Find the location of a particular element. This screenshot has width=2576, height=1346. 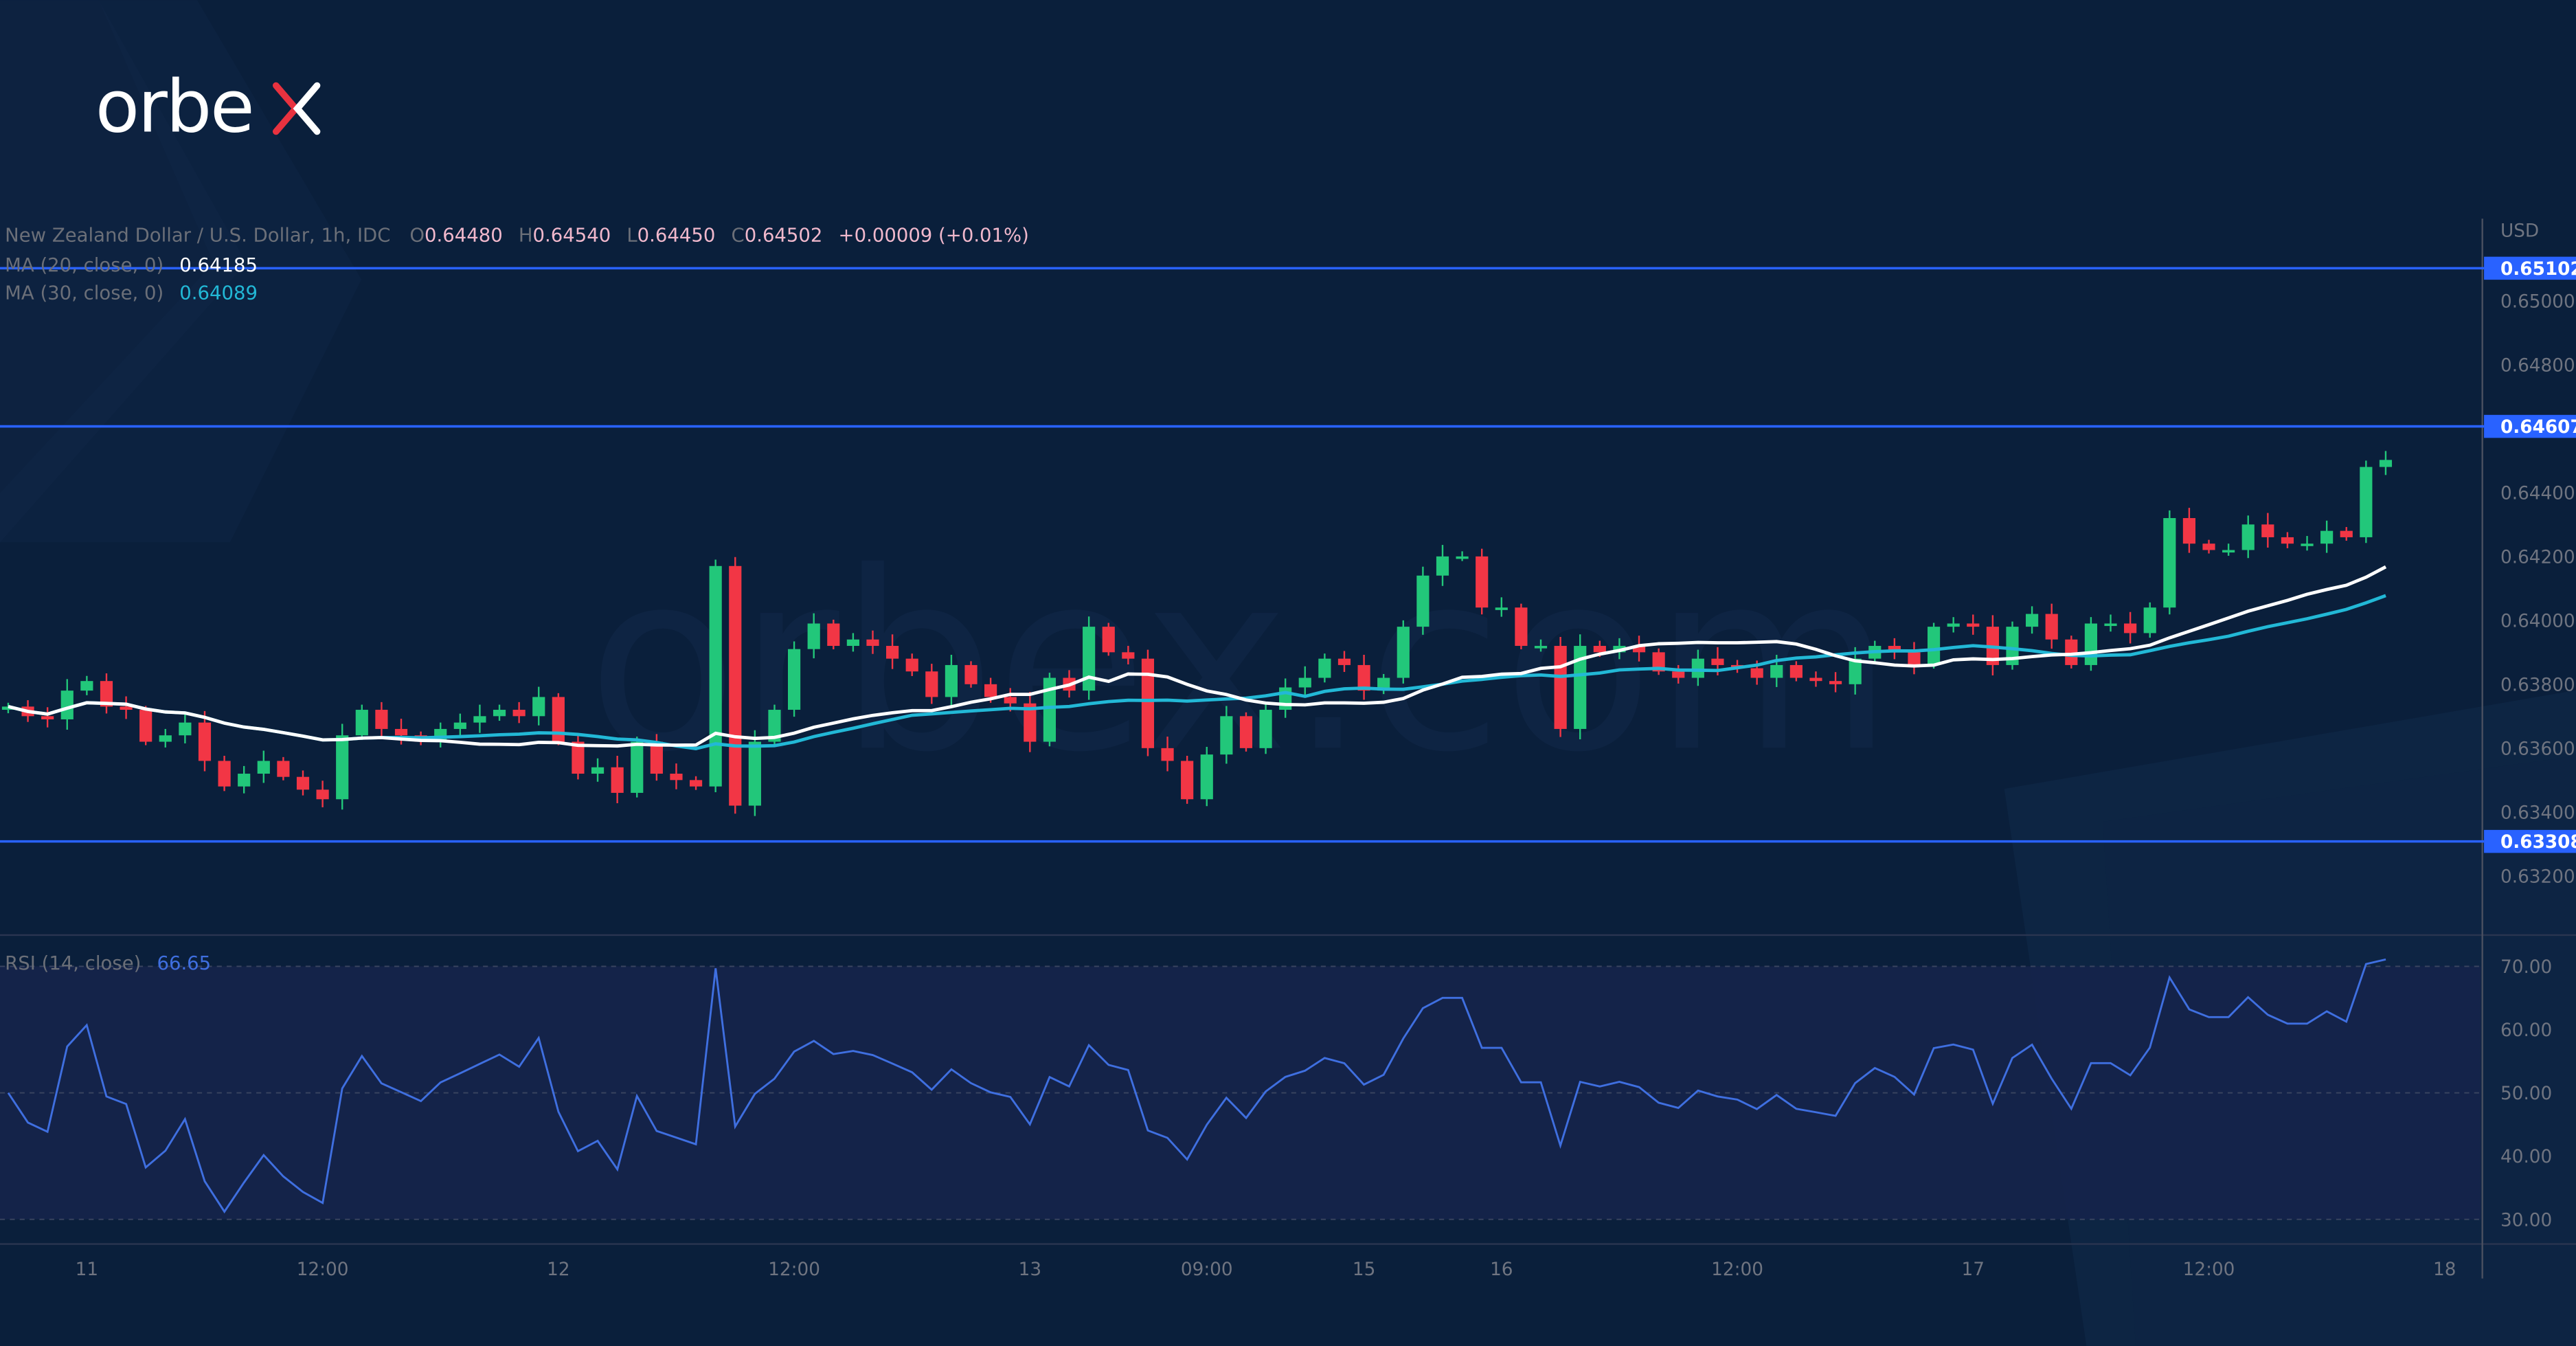

rsi-tick-label: 60.00 is located at coordinates (2526, 1030).